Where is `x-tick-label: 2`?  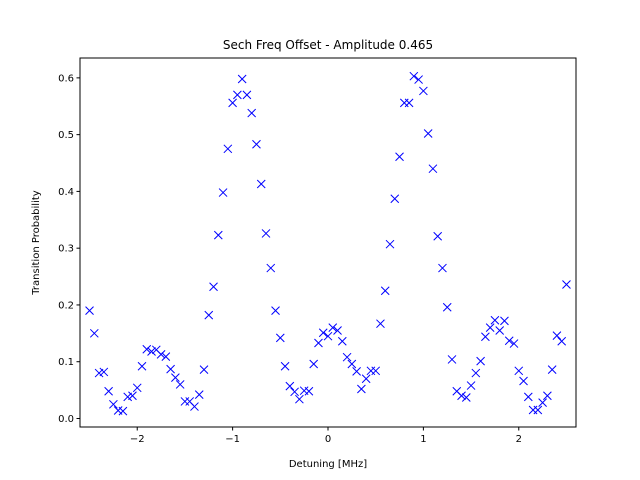 x-tick-label: 2 is located at coordinates (519, 439).